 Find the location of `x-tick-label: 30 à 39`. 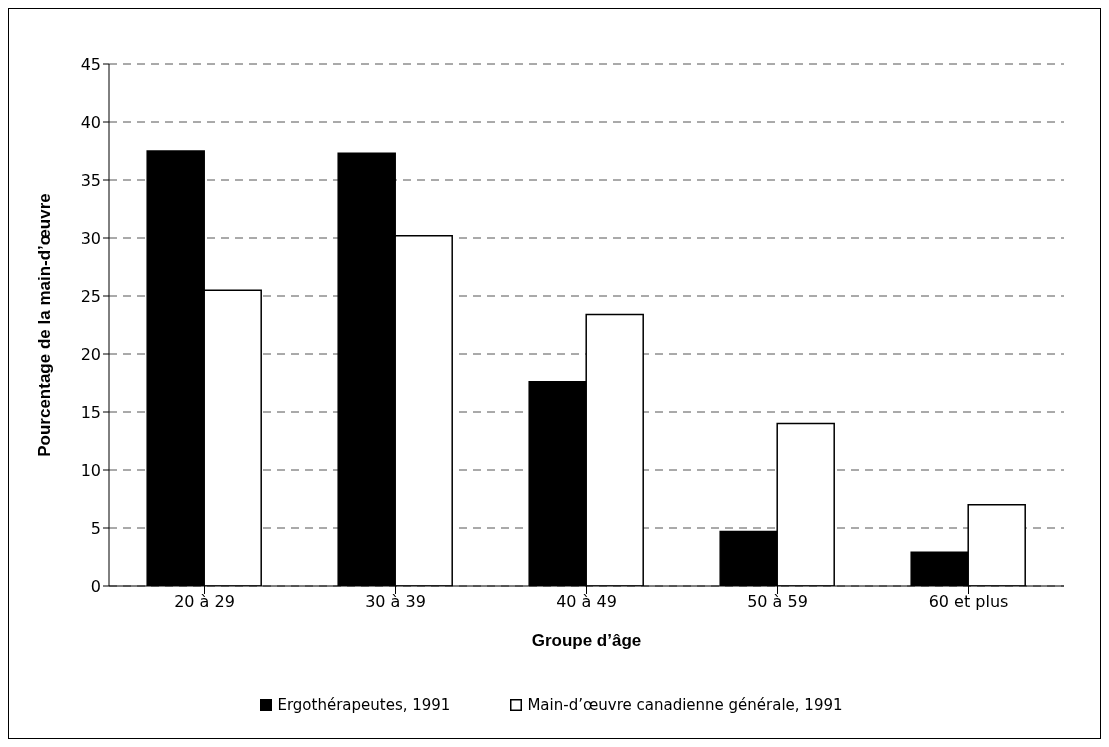

x-tick-label: 30 à 39 is located at coordinates (395, 602).